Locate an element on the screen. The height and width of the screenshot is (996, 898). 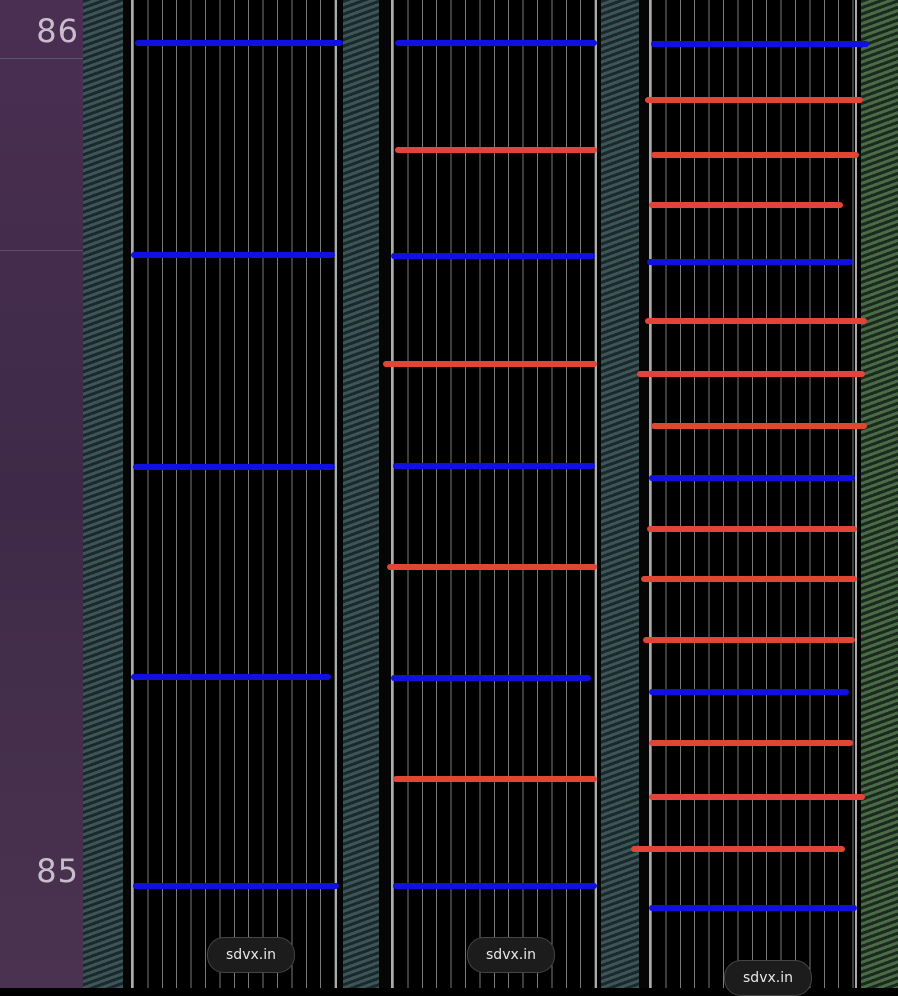
measure-strip: 86 85 is located at coordinates (41, 494).